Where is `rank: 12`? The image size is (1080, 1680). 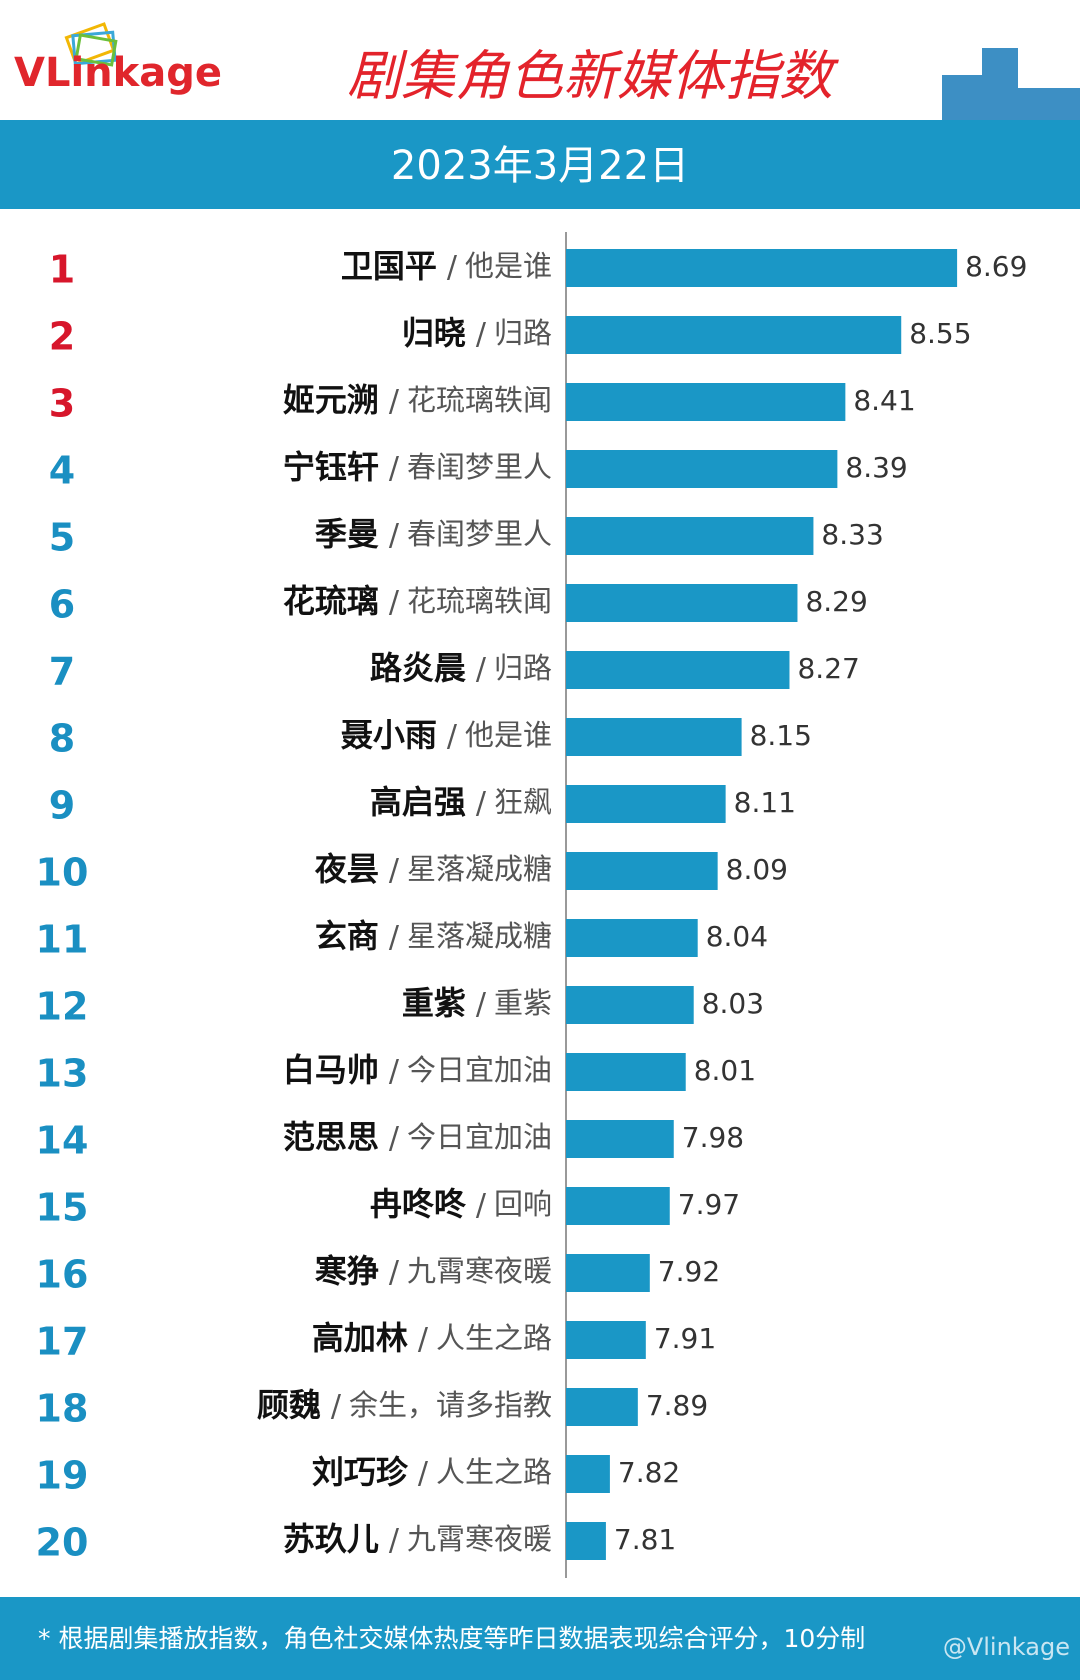
rank: 12 is located at coordinates (62, 1007).